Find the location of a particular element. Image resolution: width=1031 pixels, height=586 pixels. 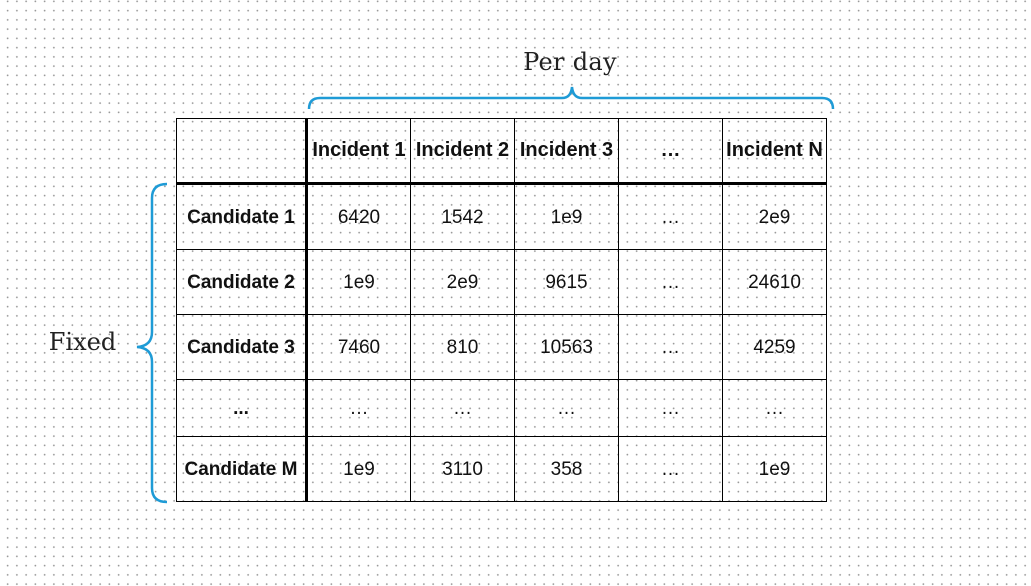

column-header: Incident N is located at coordinates (774, 151).